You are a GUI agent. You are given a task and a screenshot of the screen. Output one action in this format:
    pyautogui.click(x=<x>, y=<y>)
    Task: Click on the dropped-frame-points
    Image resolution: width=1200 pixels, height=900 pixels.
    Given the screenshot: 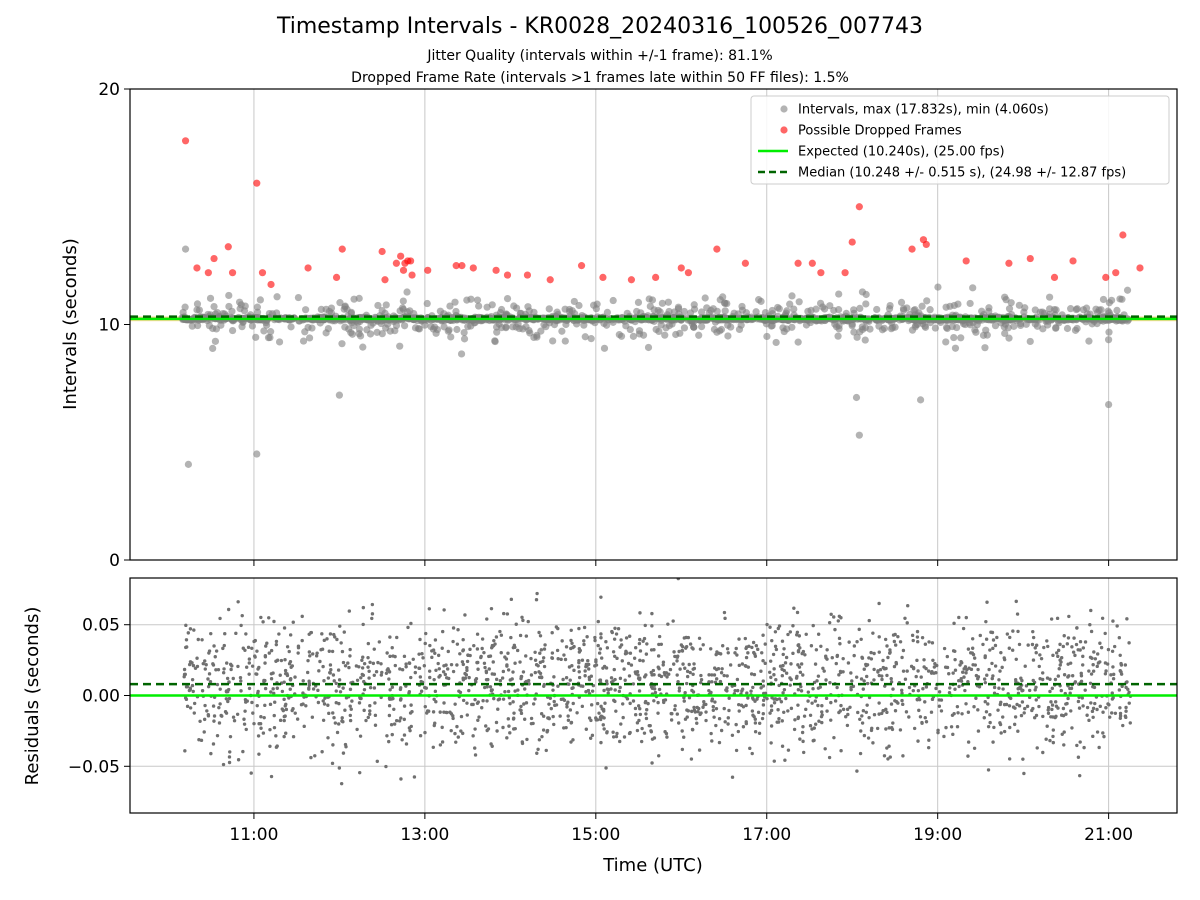 What is the action you would take?
    pyautogui.click(x=662, y=213)
    